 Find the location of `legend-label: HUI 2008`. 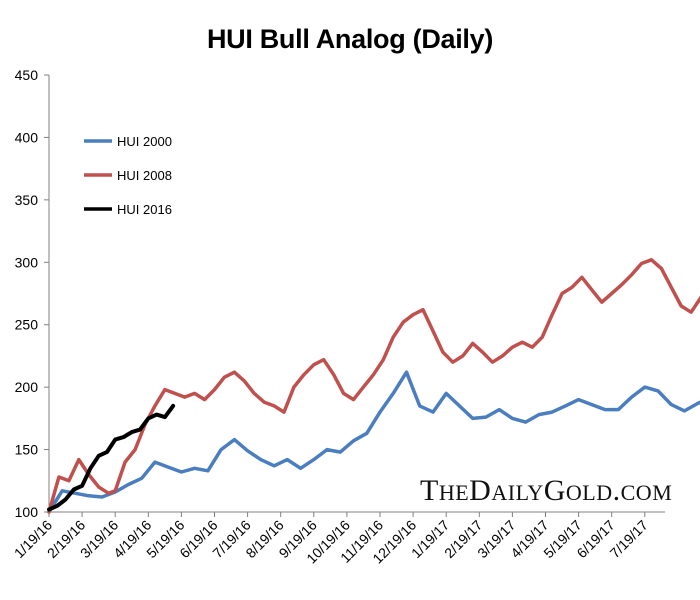

legend-label: HUI 2008 is located at coordinates (144, 175).